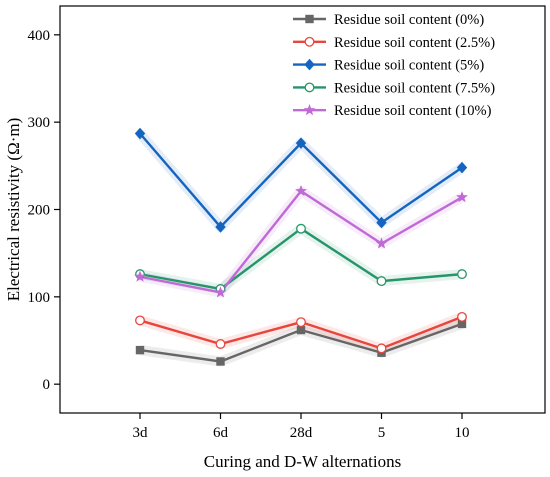 Image resolution: width=550 pixels, height=477 pixels. What do you see at coordinates (39, 211) in the screenshot?
I see `y-tick-label: 200` at bounding box center [39, 211].